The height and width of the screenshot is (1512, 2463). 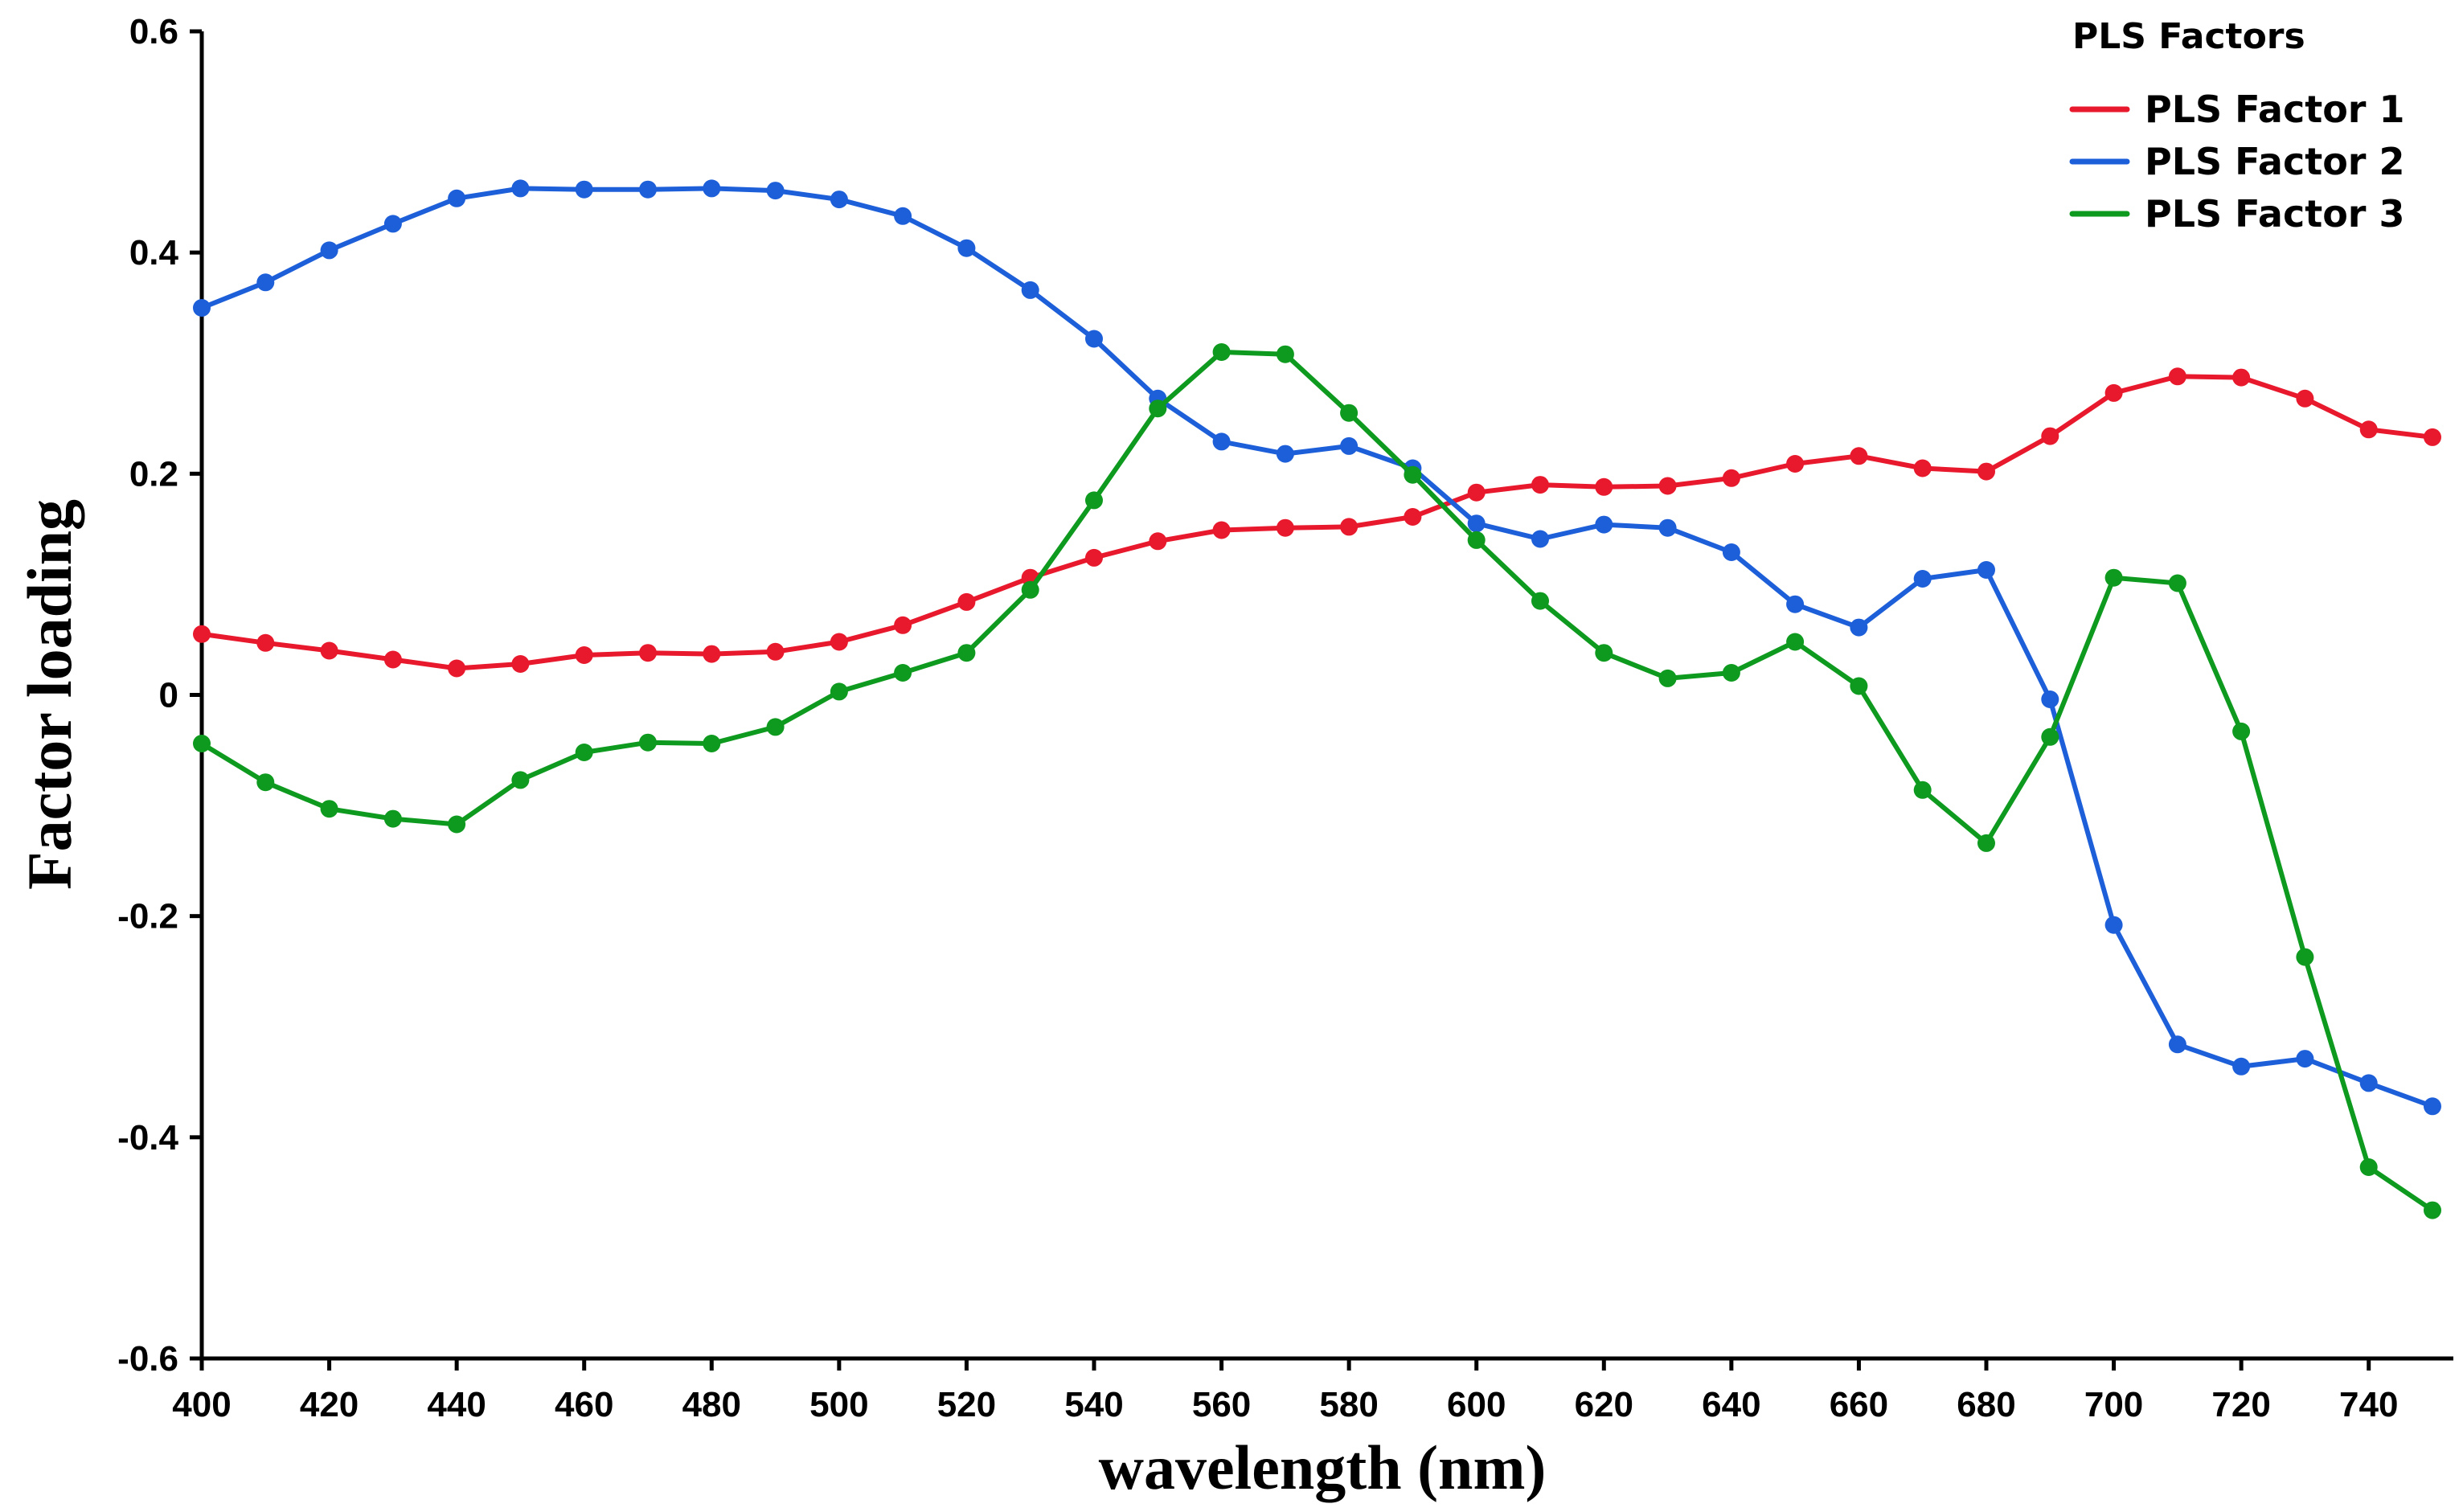 What do you see at coordinates (456, 1404) in the screenshot?
I see `x-tick-label: 440` at bounding box center [456, 1404].